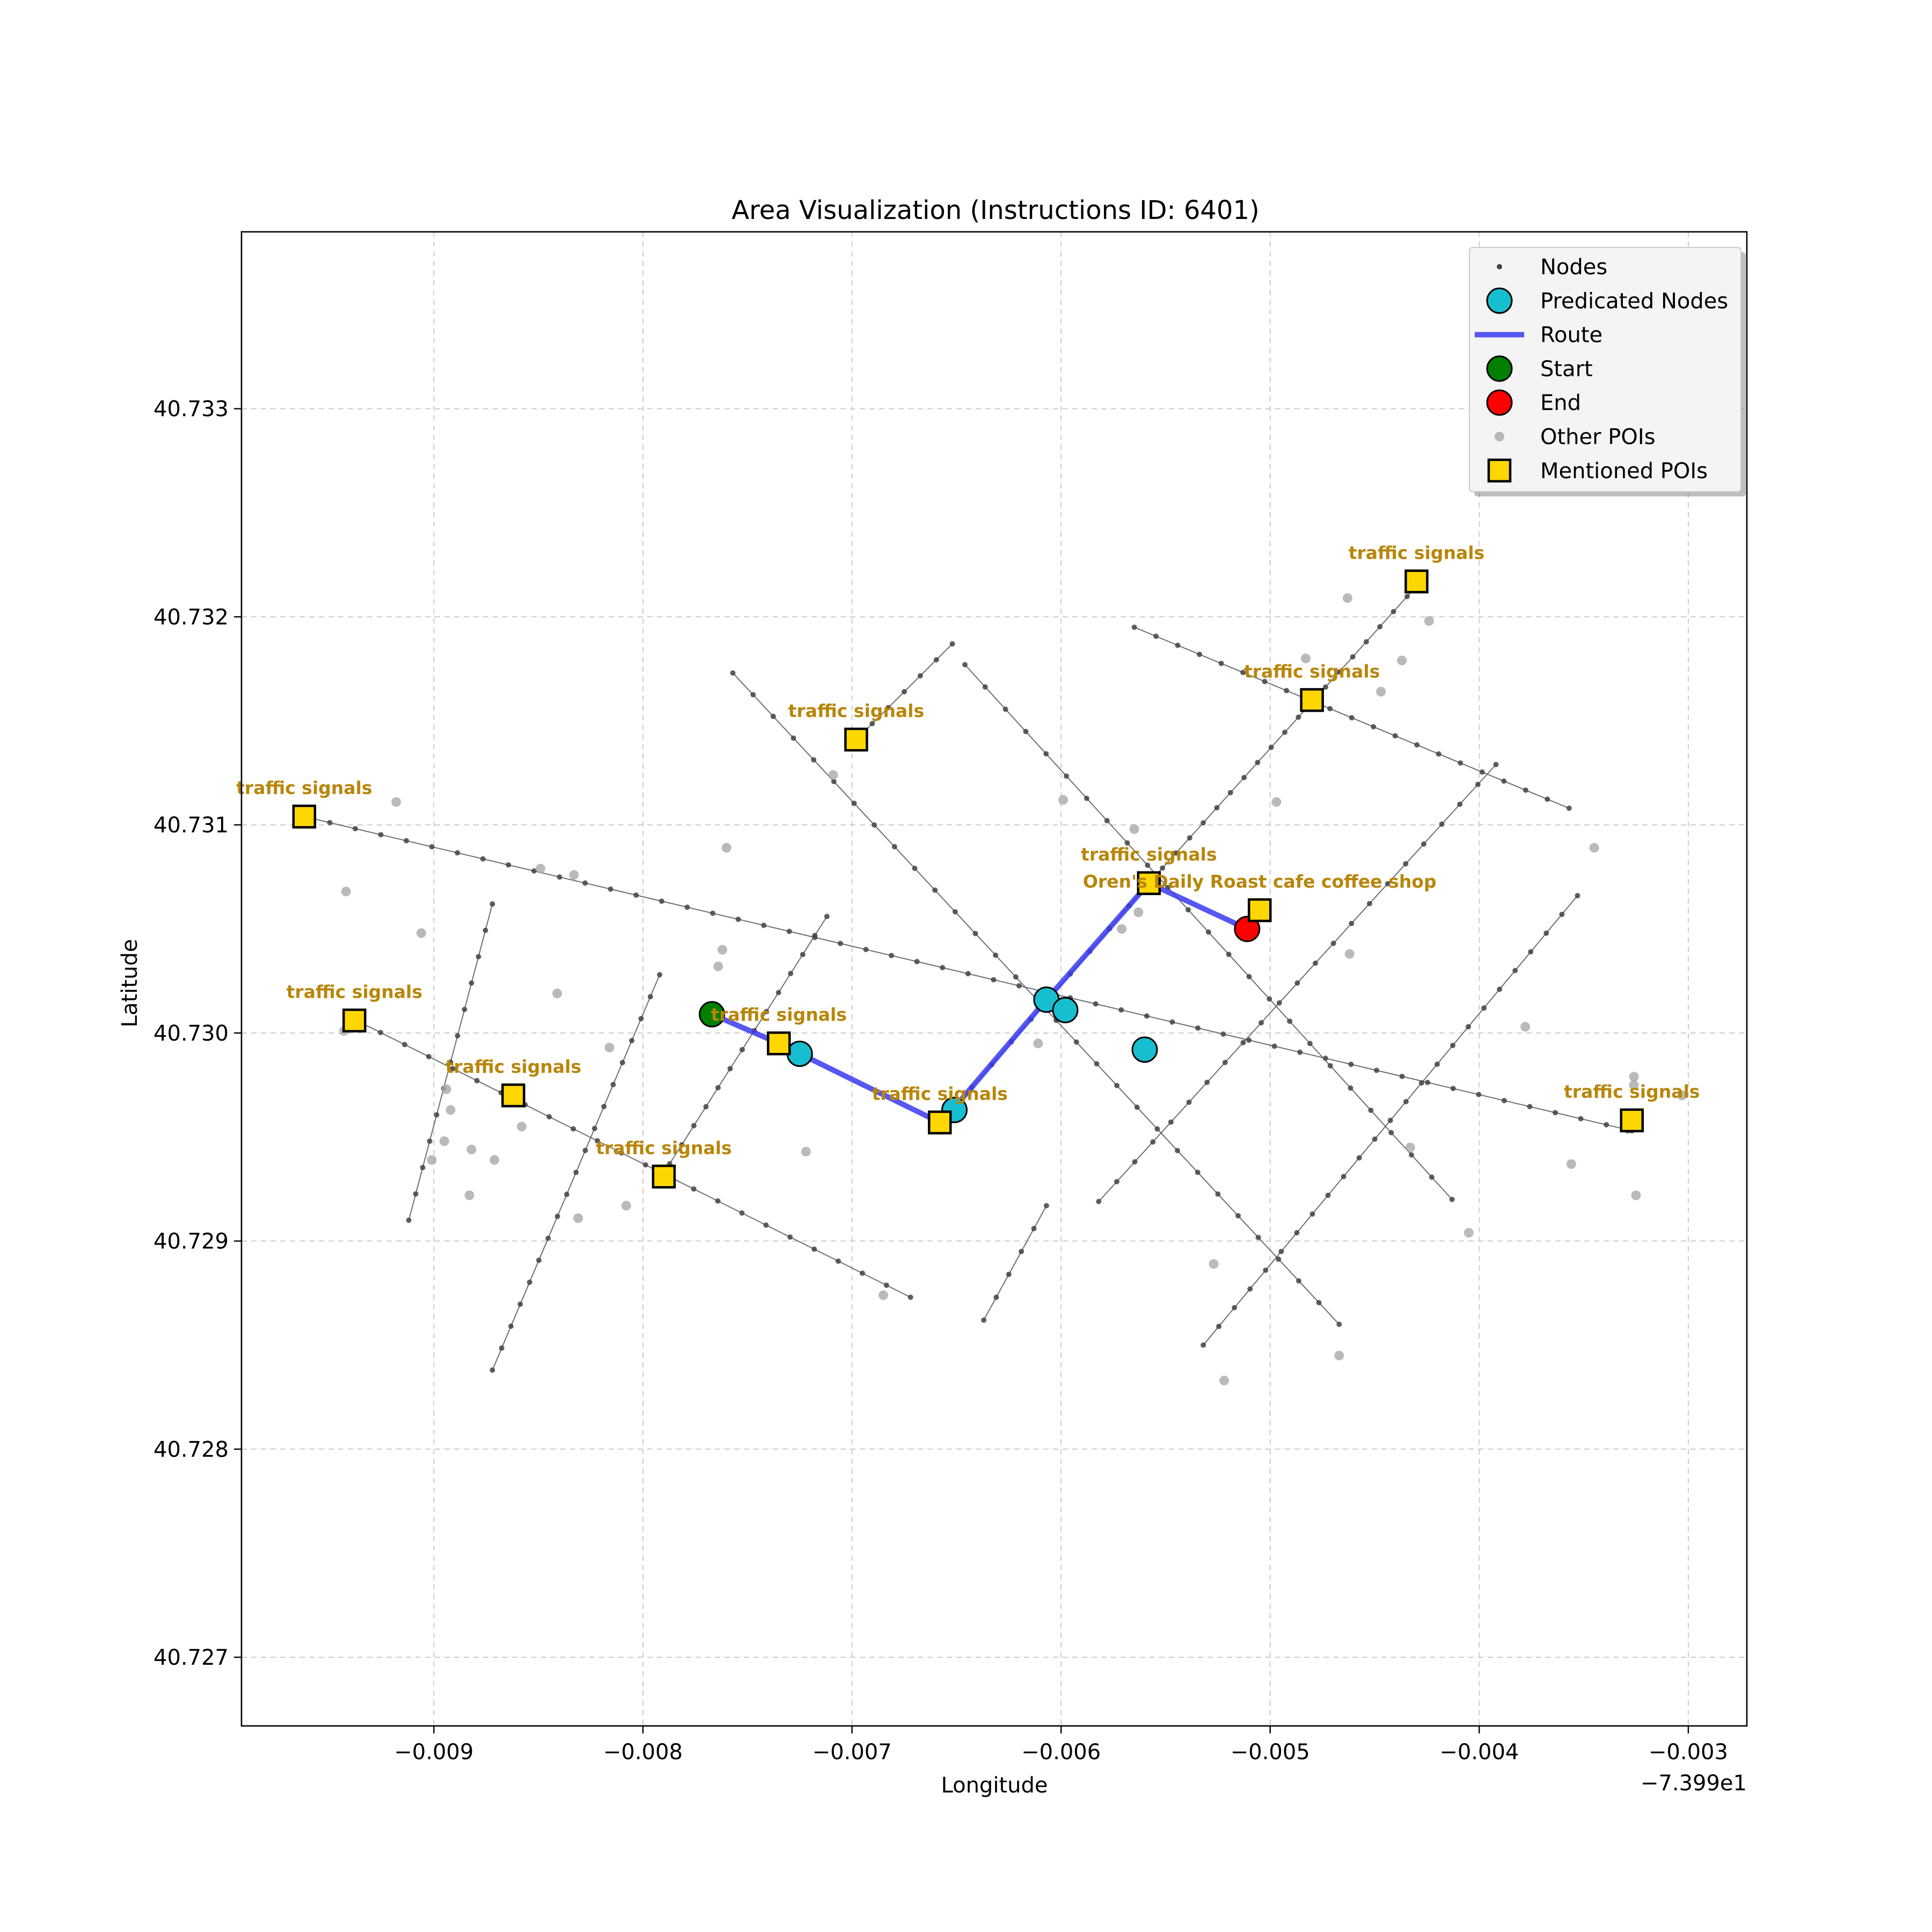  I want to click on legend-other-poi-marker, so click(1499, 436).